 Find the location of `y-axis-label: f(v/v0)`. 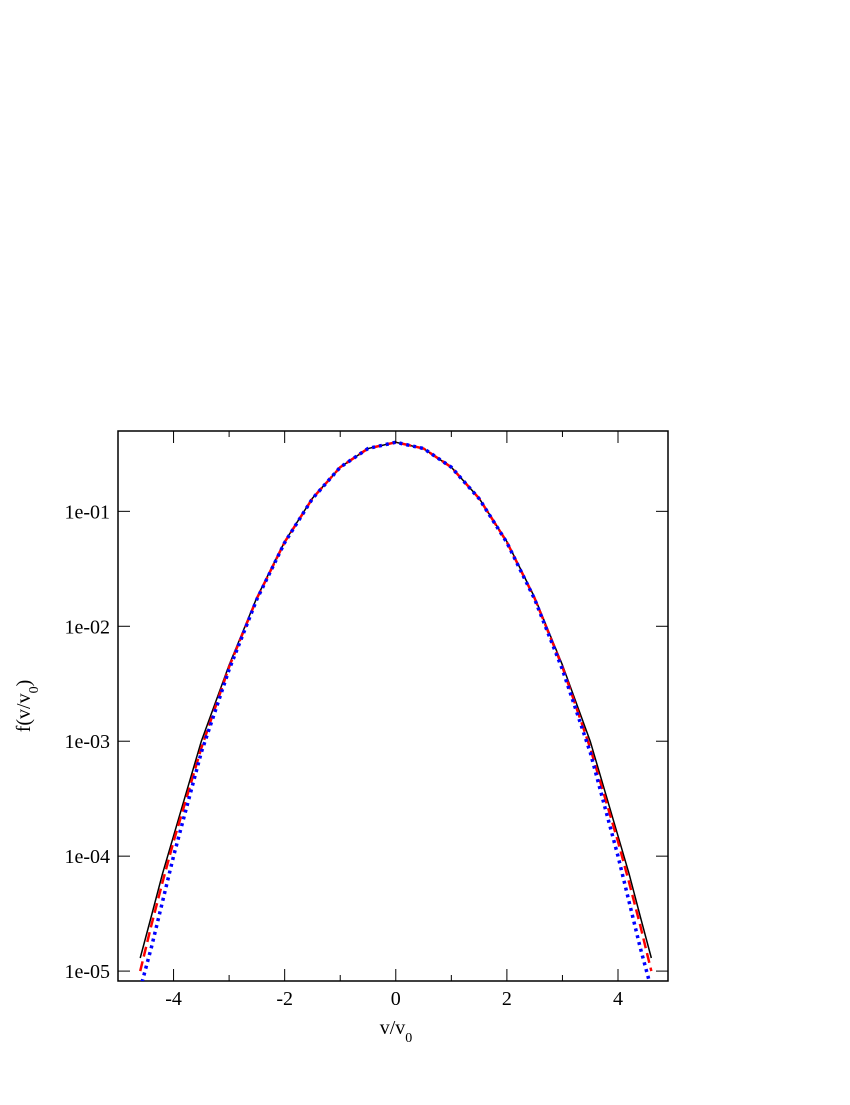

y-axis-label: f(v/v0) is located at coordinates (27, 706).